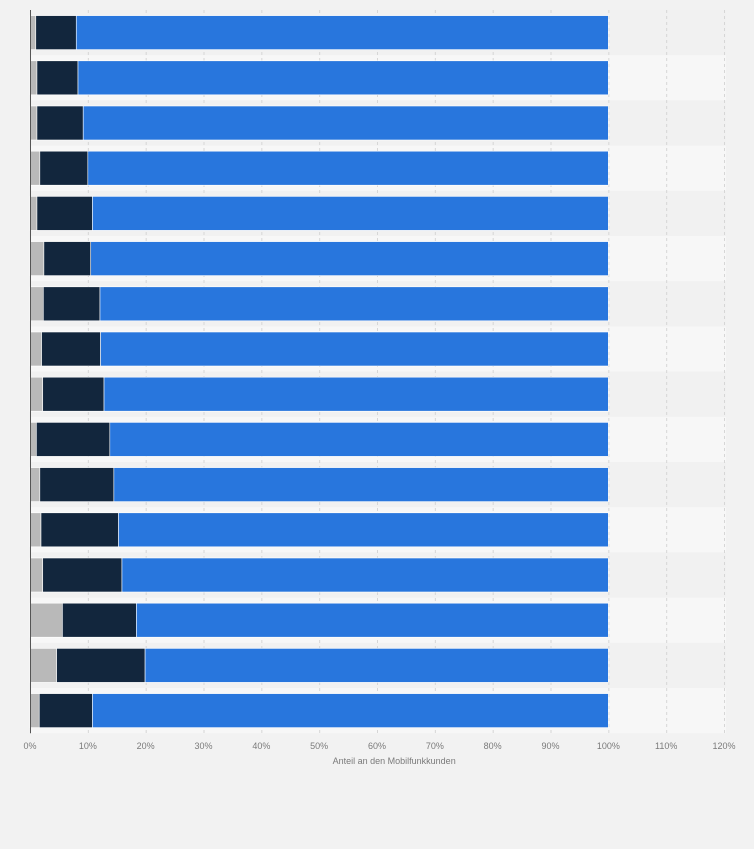 This screenshot has height=849, width=754. What do you see at coordinates (493, 746) in the screenshot?
I see `x-tick-label: 80%` at bounding box center [493, 746].